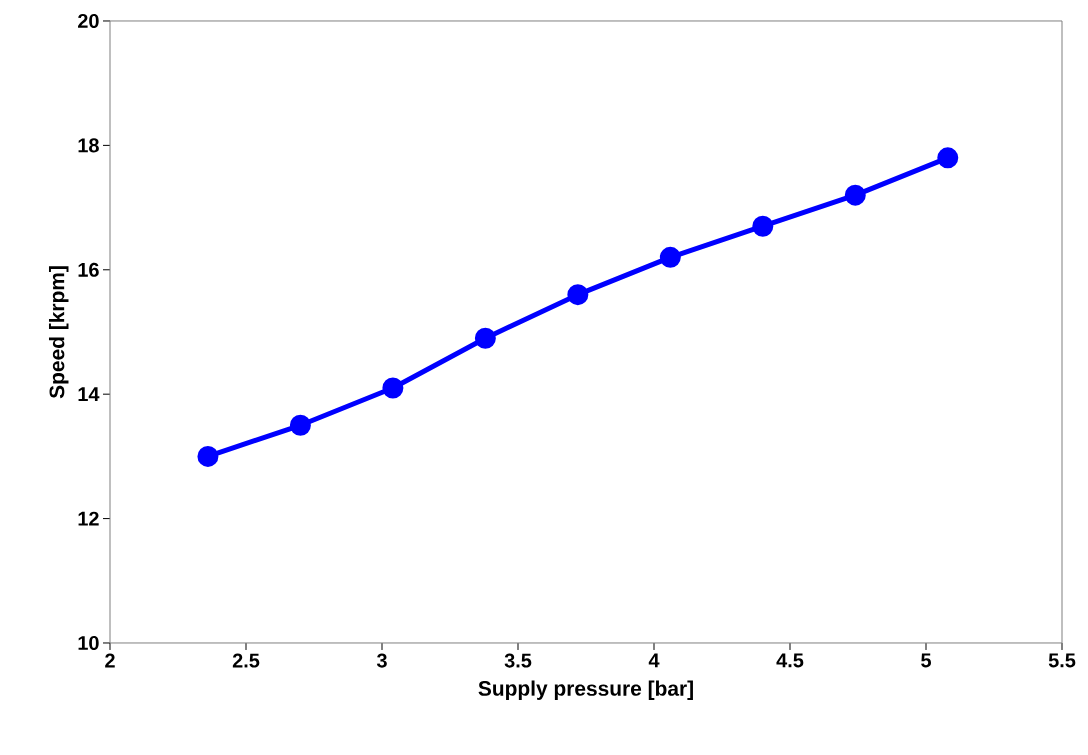  Describe the element at coordinates (926, 660) in the screenshot. I see `x-tick-label: 5` at that location.